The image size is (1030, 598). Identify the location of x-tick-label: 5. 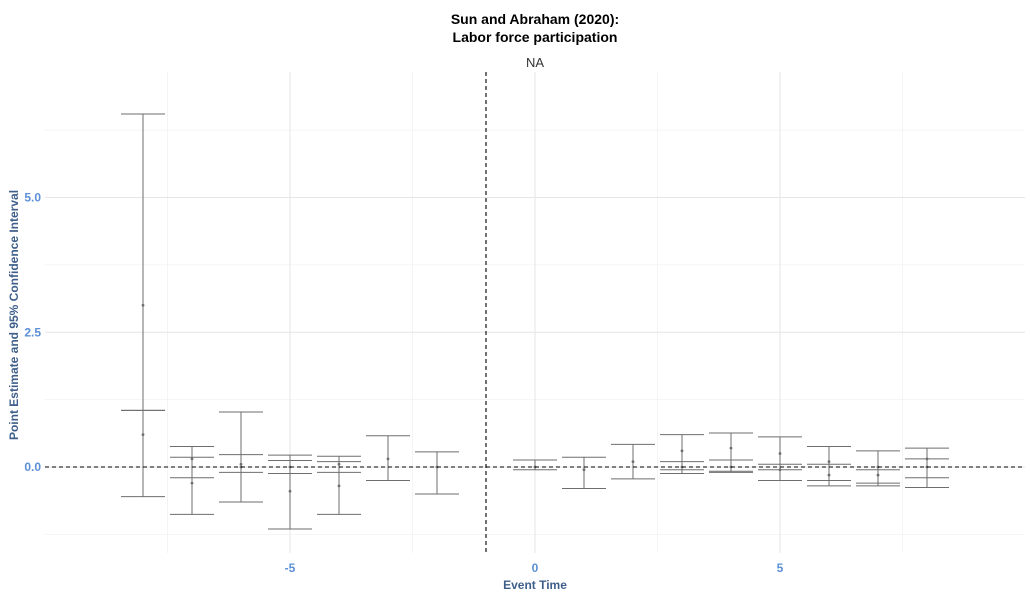
(780, 568).